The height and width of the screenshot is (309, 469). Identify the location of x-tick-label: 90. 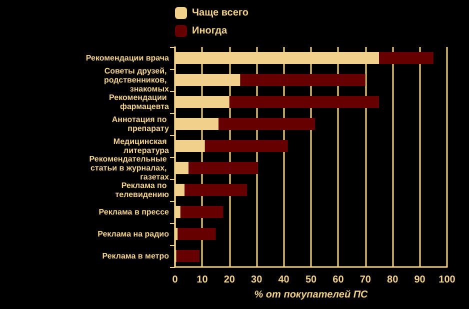
(420, 280).